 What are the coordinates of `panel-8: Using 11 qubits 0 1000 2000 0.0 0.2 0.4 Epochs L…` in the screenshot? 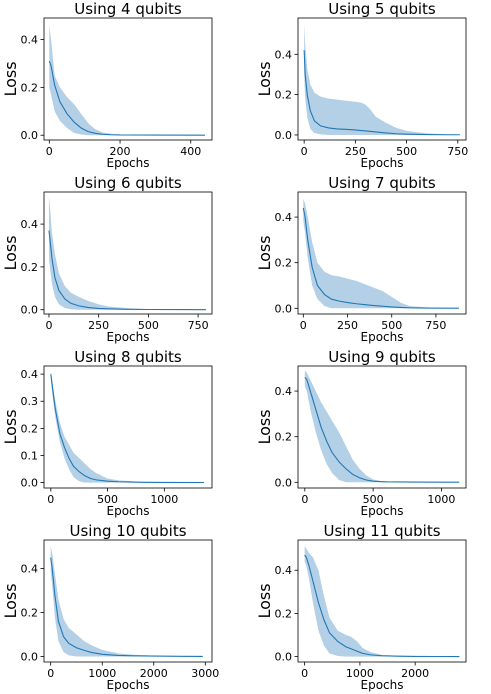 It's located at (361, 607).